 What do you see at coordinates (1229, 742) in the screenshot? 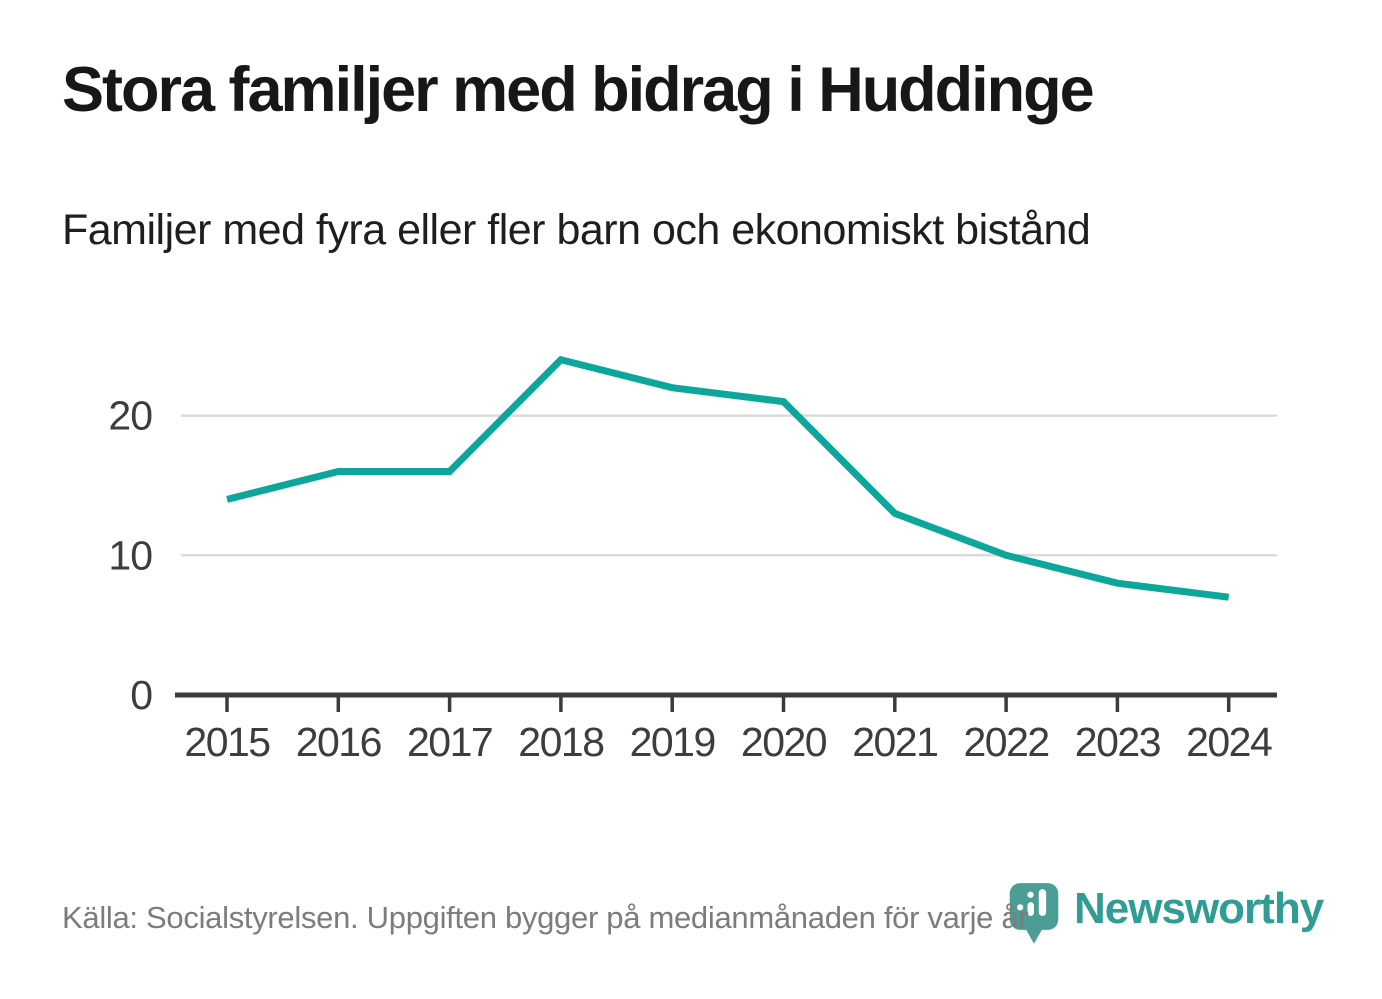
I see `x-tick-label: 2024` at bounding box center [1229, 742].